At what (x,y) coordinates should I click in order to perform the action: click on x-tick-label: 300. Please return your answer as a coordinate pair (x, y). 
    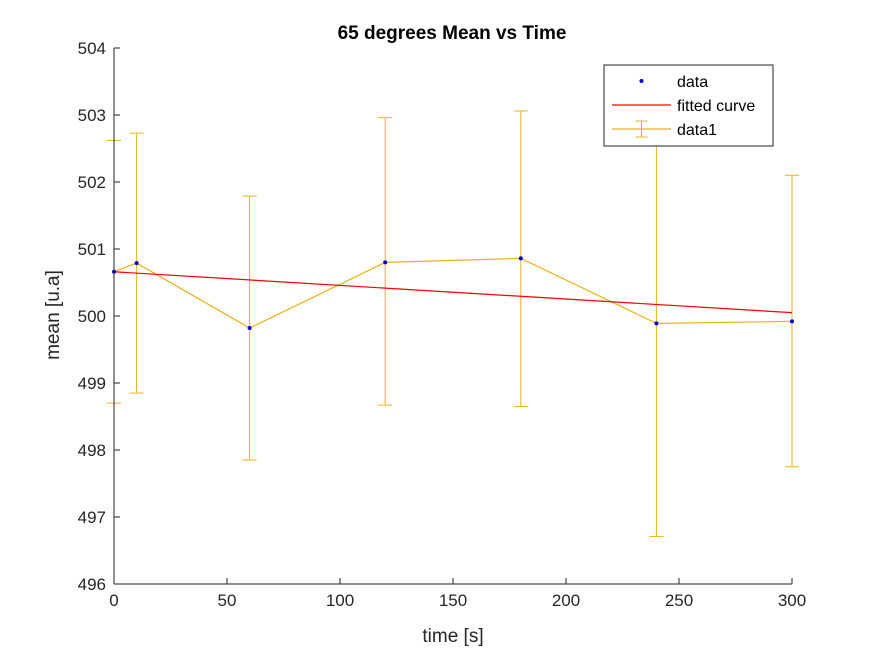
    Looking at the image, I should click on (792, 600).